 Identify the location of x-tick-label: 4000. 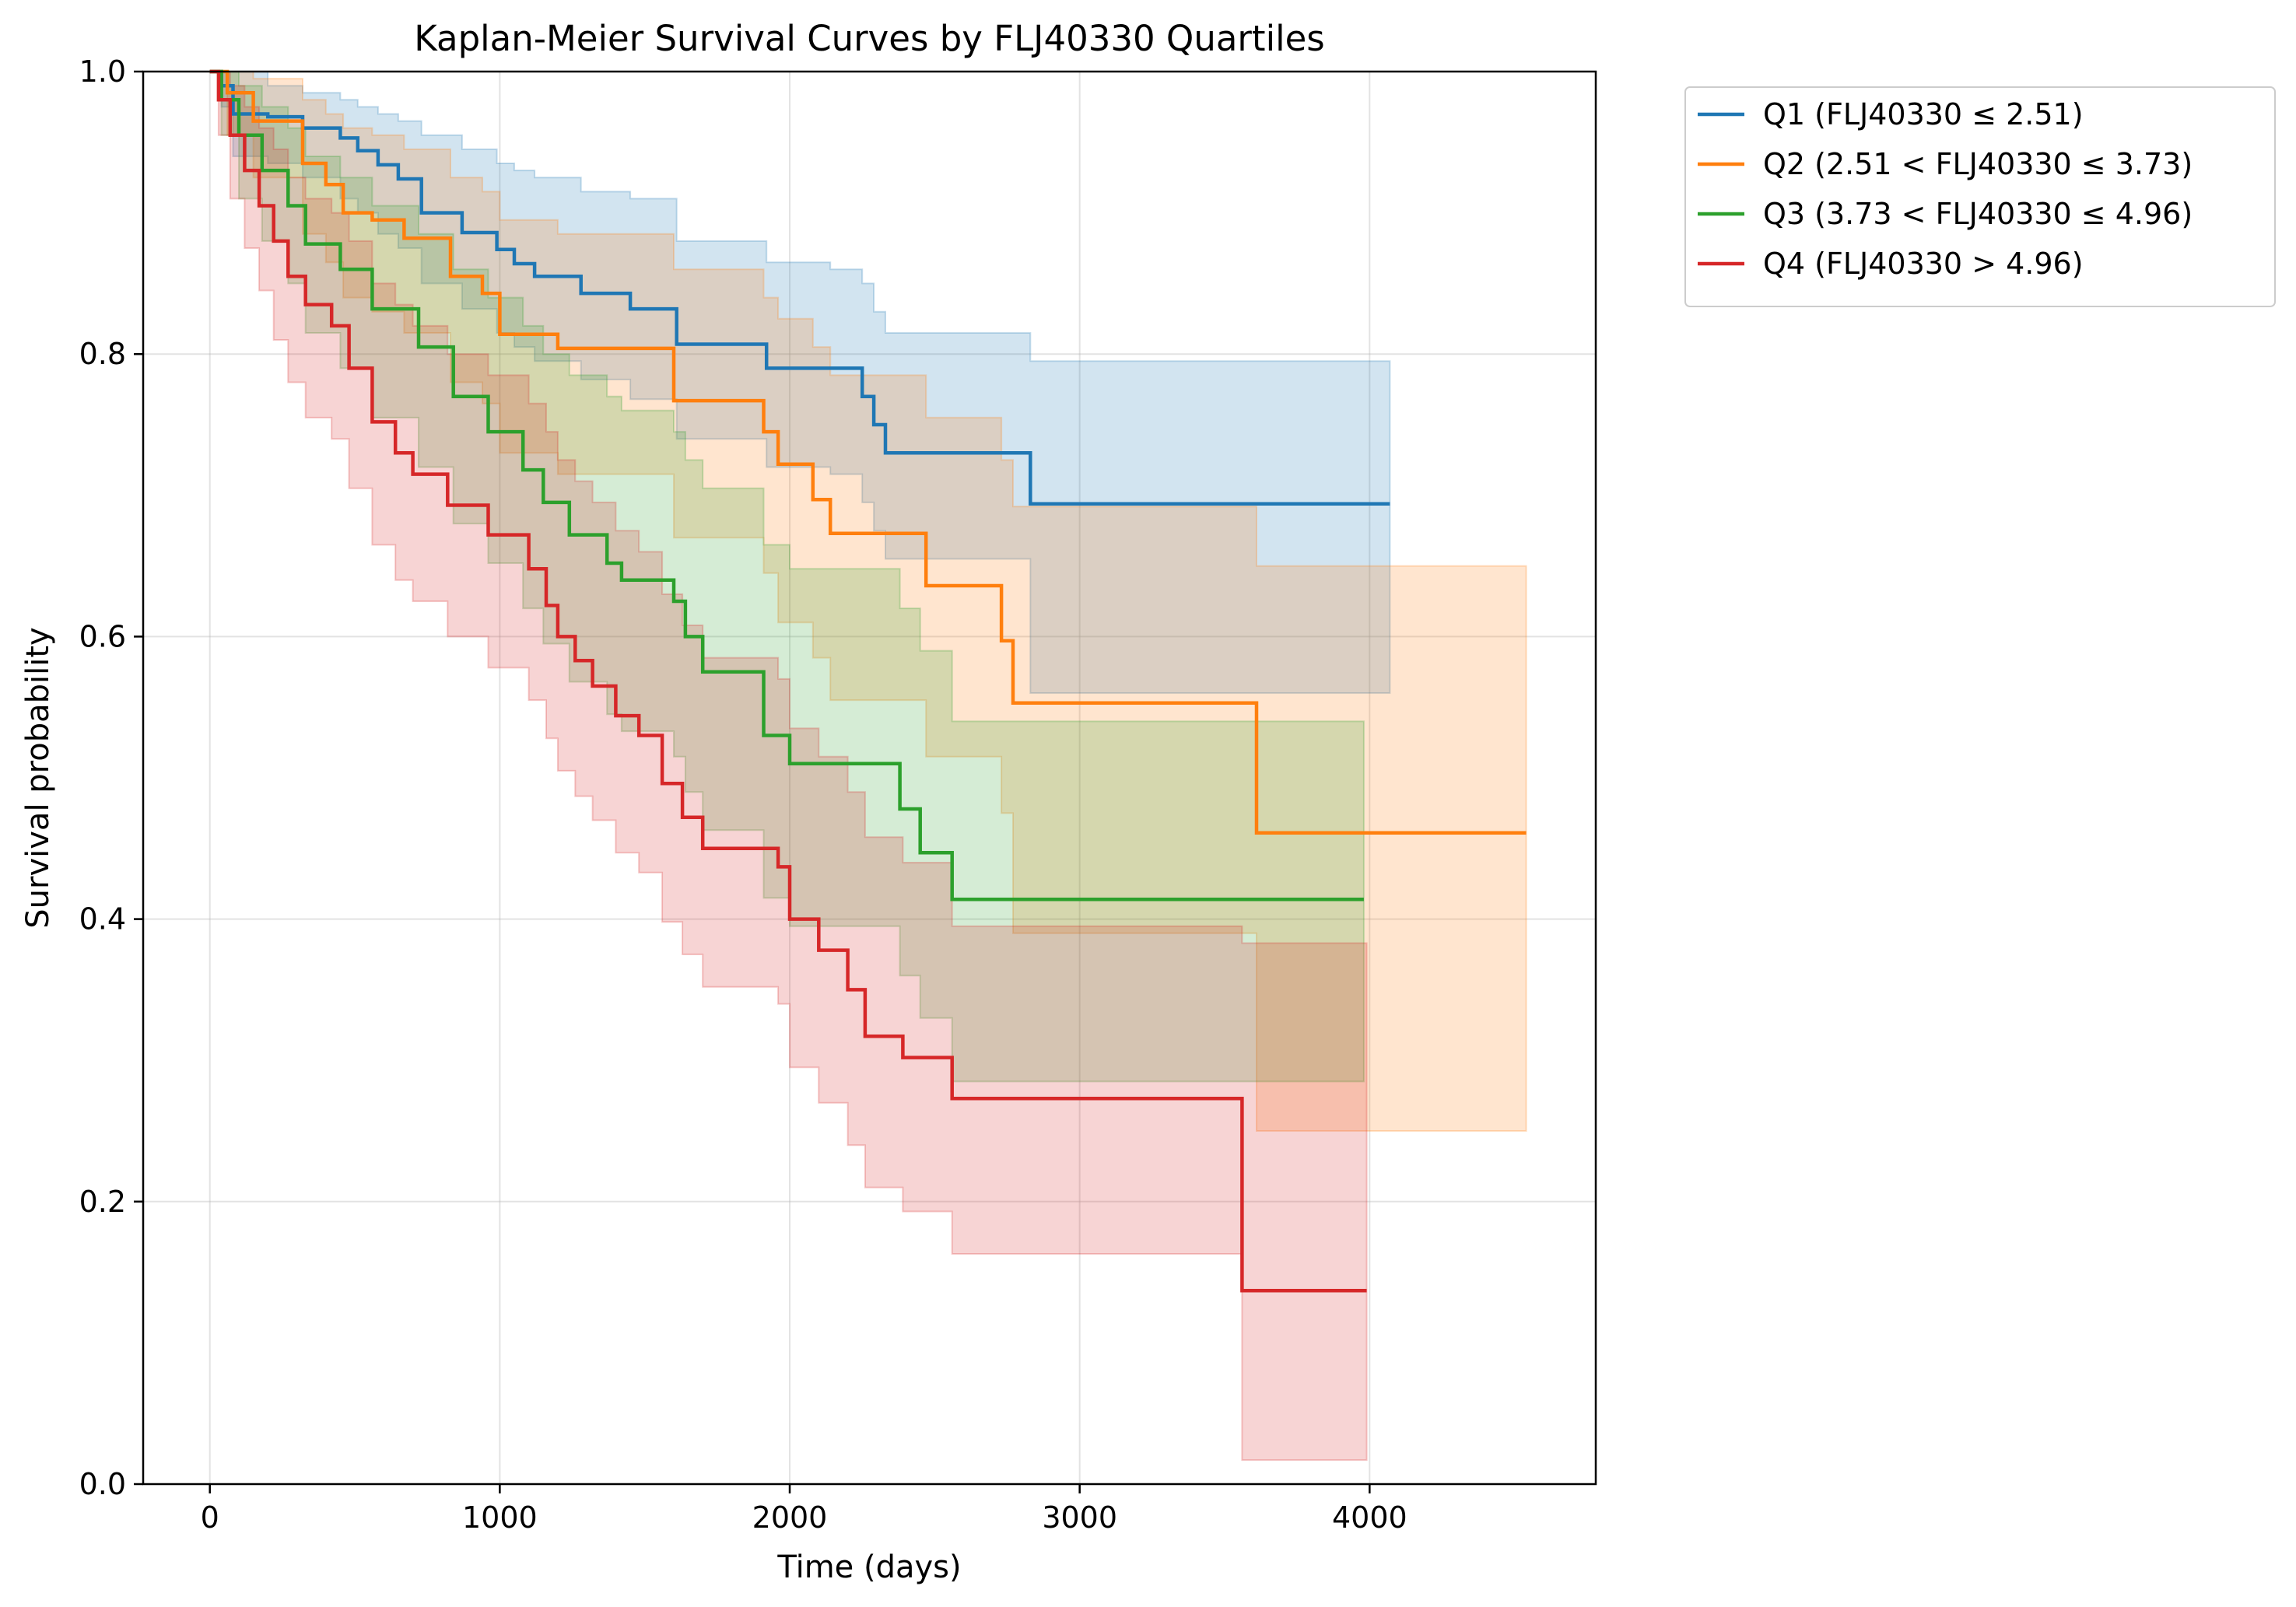
(1369, 1518).